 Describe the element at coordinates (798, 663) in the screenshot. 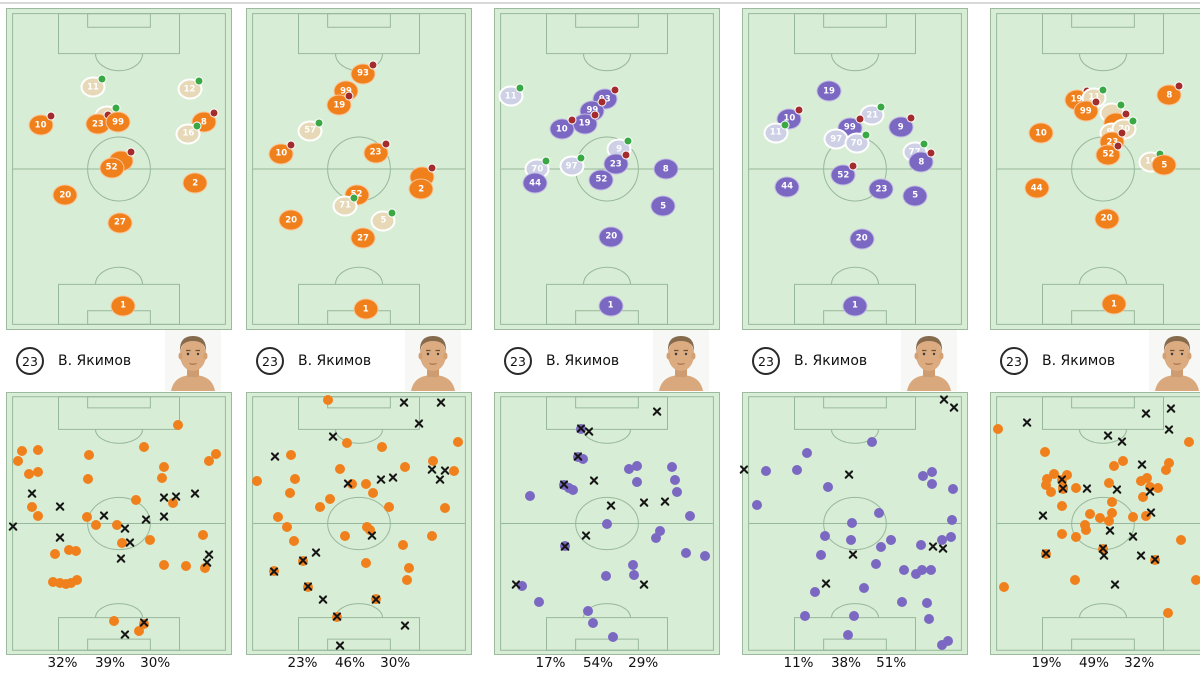

I see `third-left-pct: 11%` at that location.